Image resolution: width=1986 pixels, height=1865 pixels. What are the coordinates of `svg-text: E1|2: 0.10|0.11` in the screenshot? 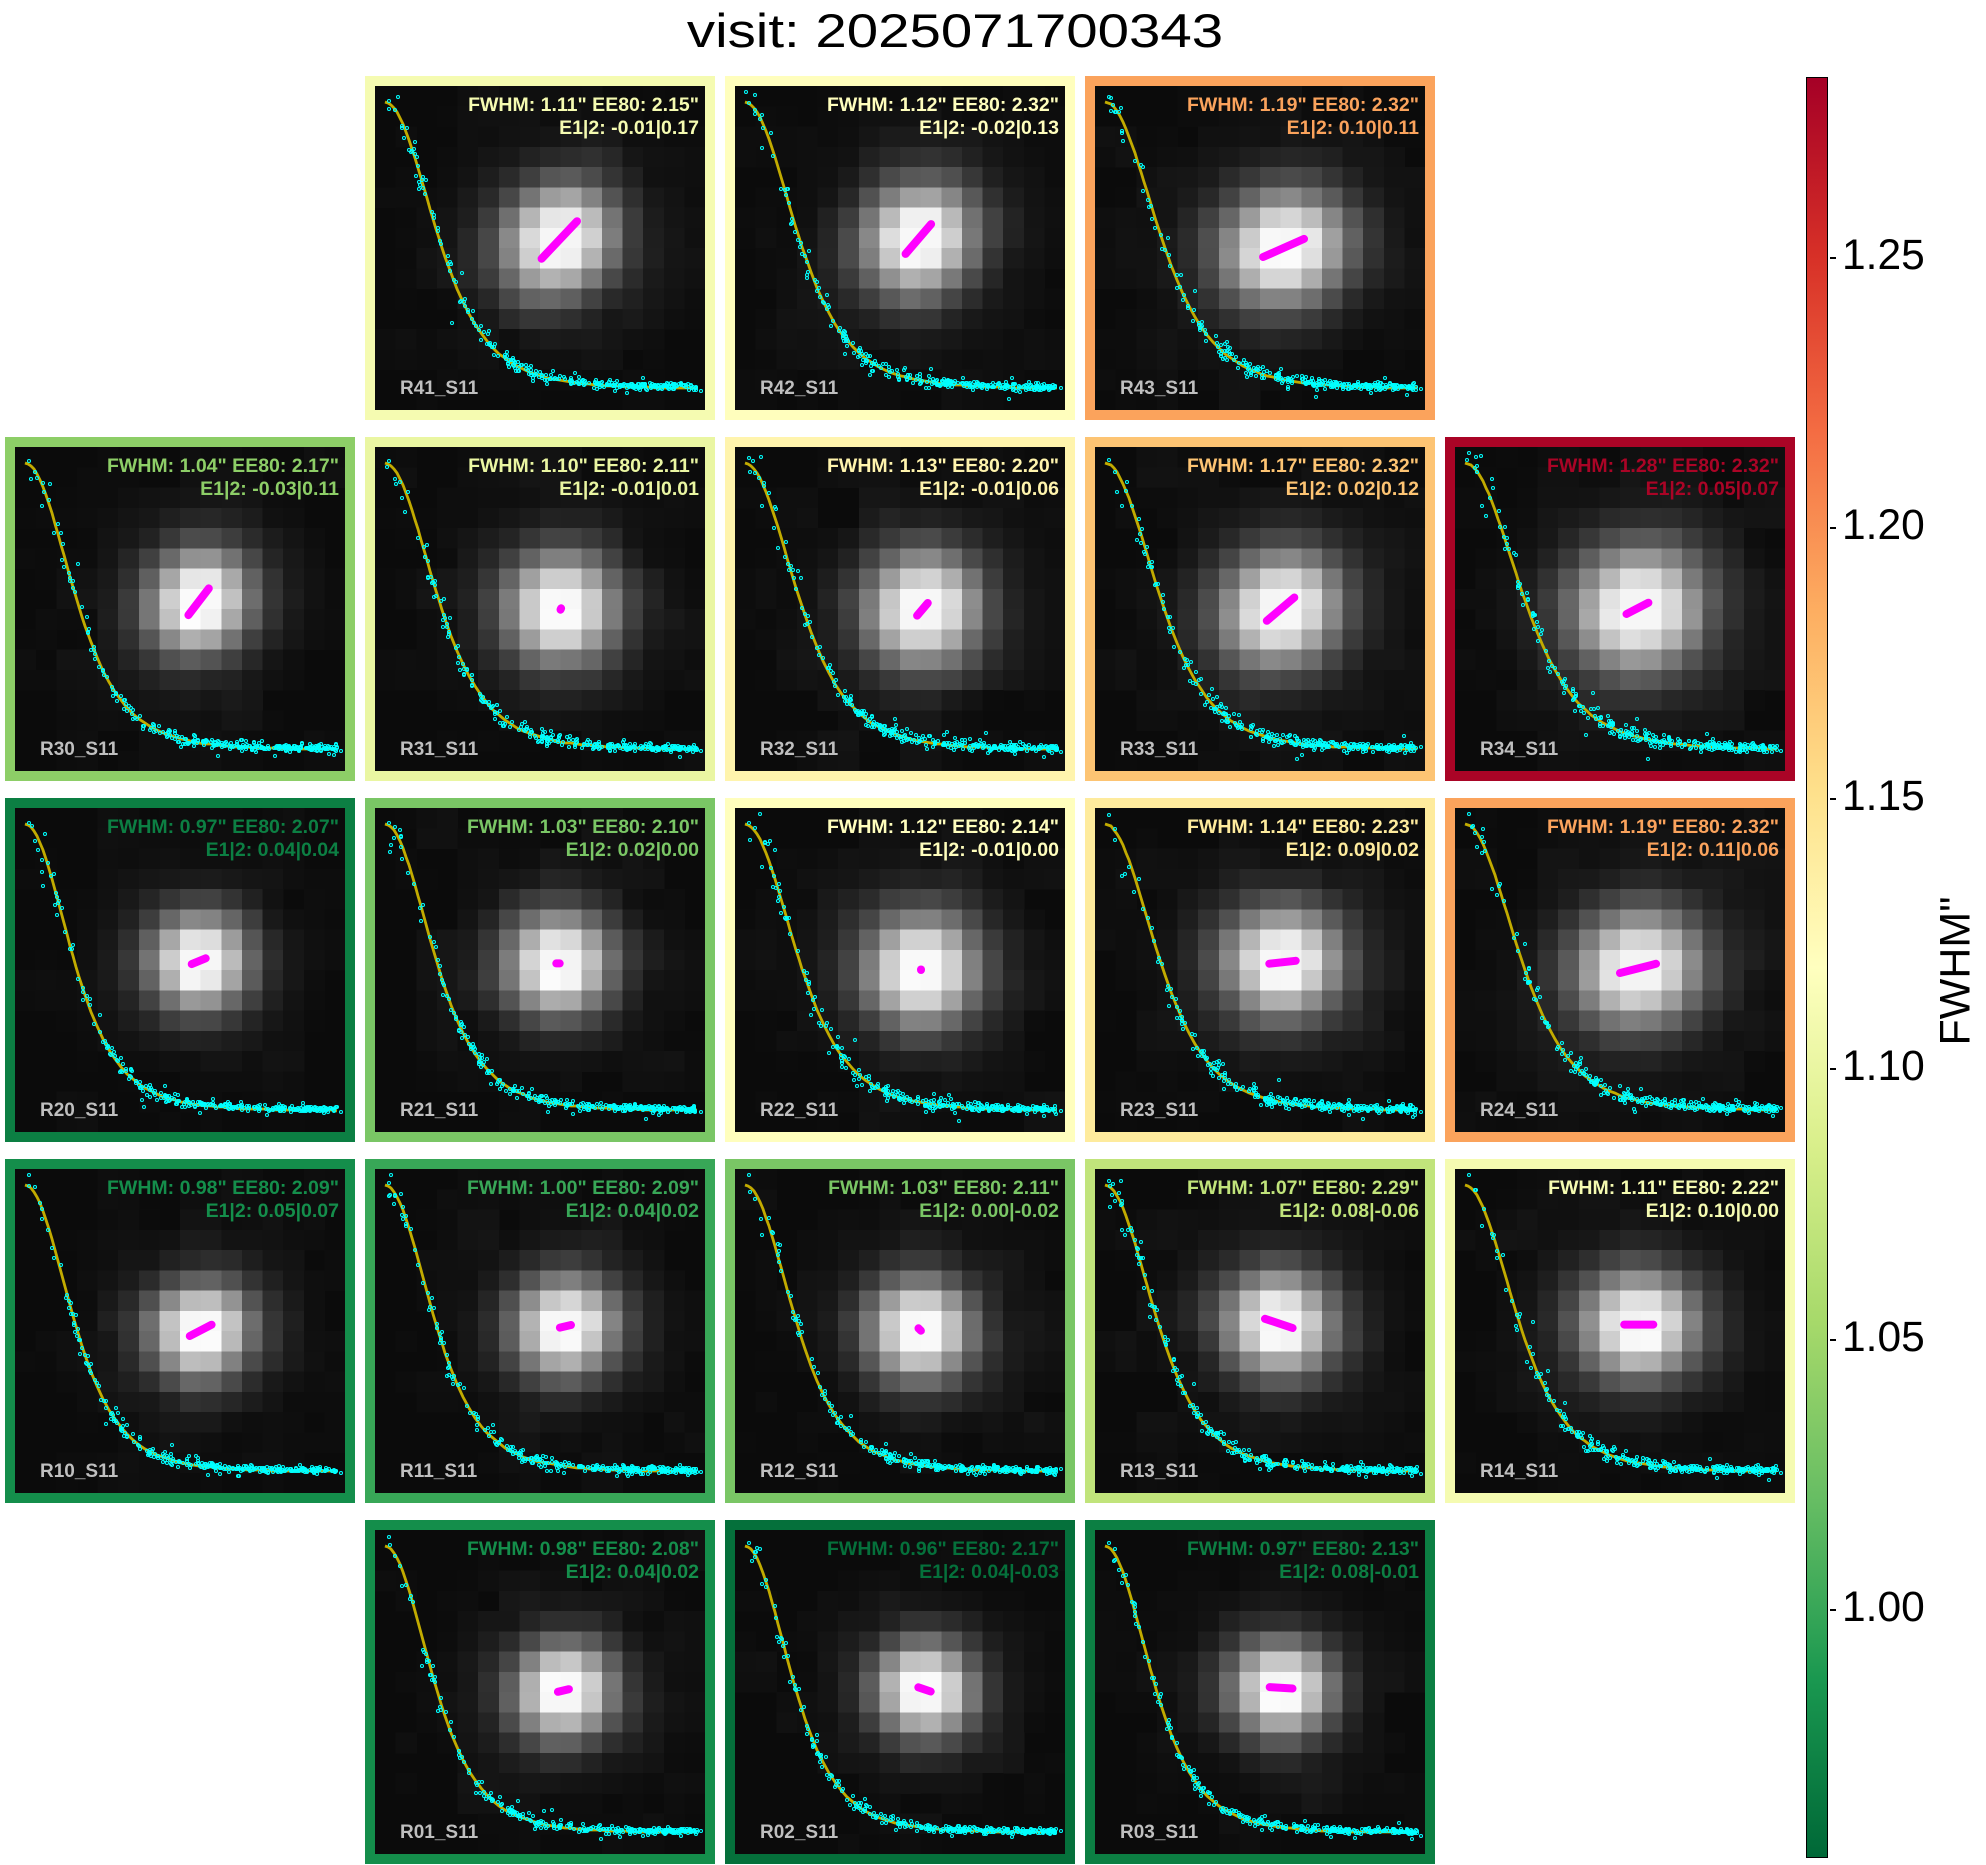 It's located at (1353, 128).